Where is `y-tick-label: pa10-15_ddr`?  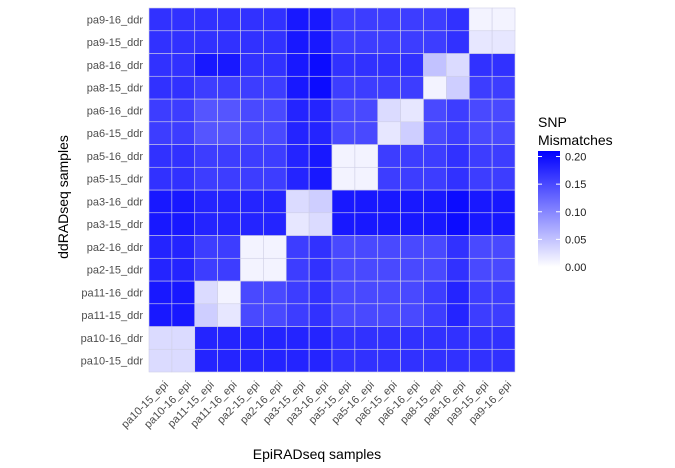
y-tick-label: pa10-15_ddr is located at coordinates (112, 362).